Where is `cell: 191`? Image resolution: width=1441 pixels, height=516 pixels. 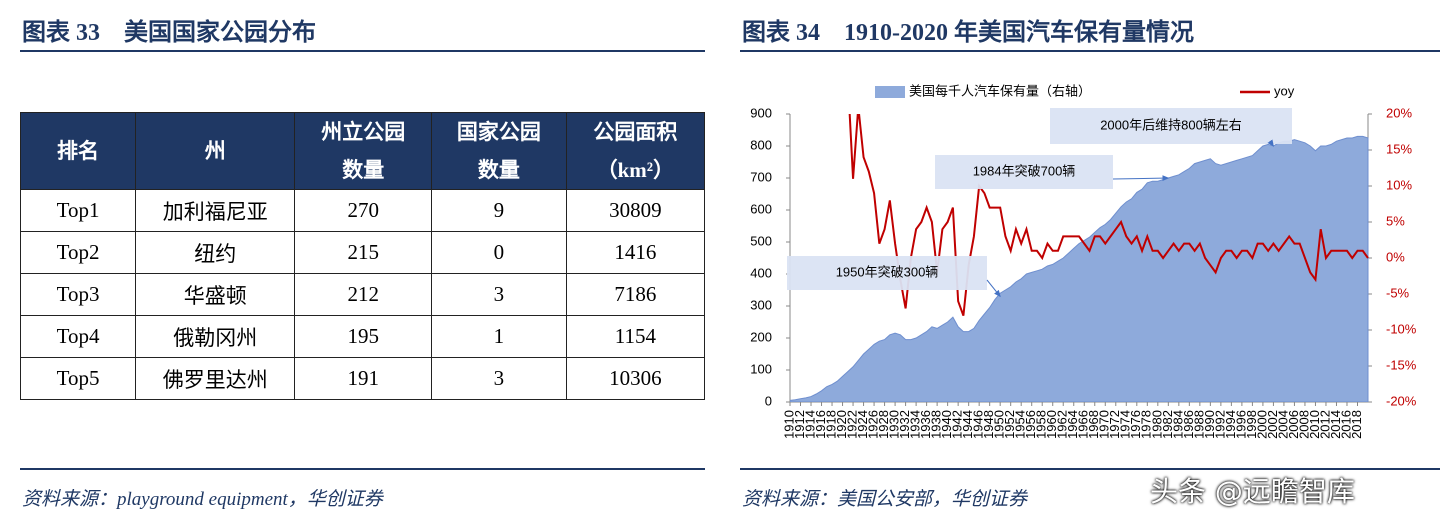
cell: 191 is located at coordinates (363, 378).